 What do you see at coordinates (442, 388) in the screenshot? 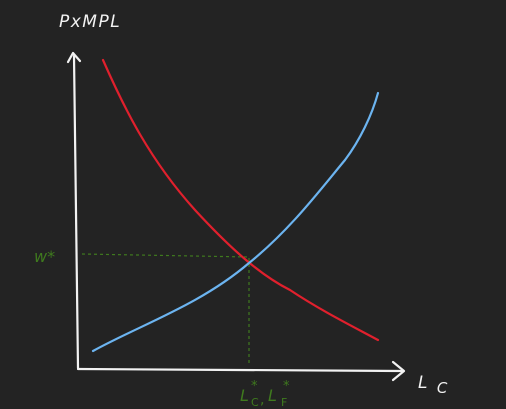
I see `x-axis-label-subscript: C` at bounding box center [442, 388].